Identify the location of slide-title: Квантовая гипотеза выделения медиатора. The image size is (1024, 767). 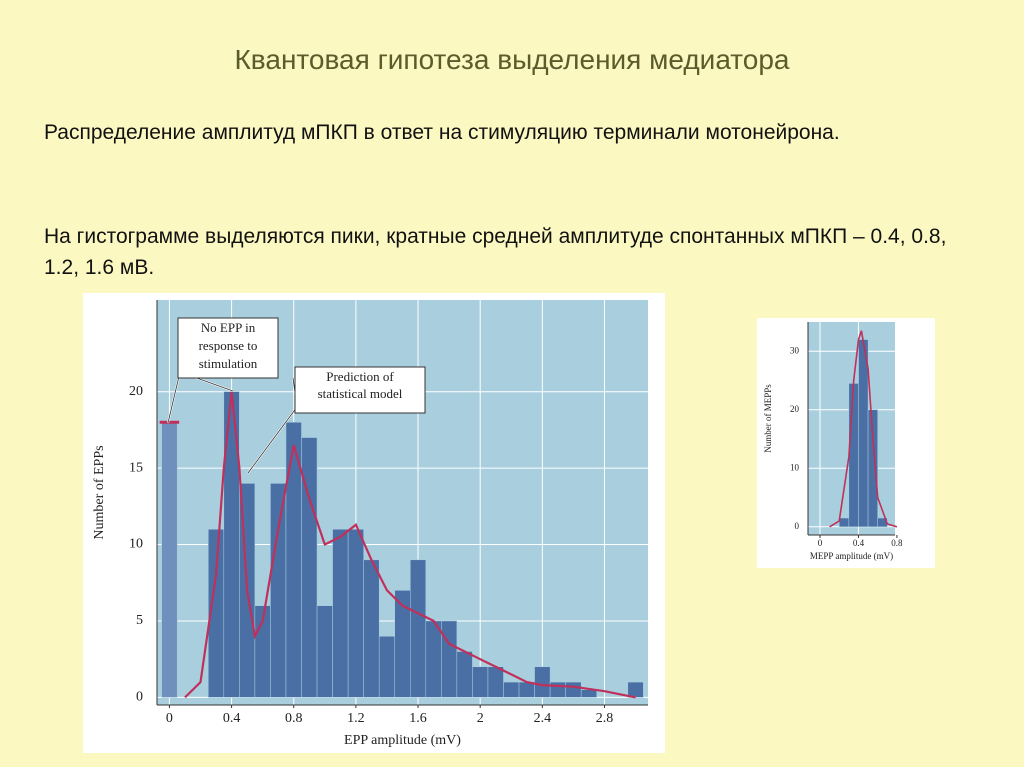
(512, 59).